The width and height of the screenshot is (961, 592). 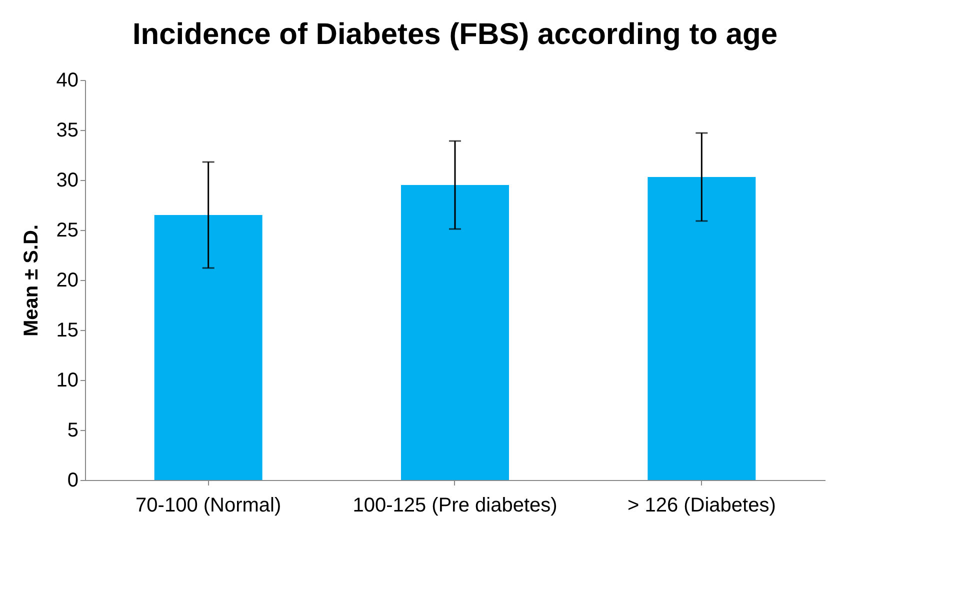 I want to click on y-tick-label: 35, so click(x=67, y=131).